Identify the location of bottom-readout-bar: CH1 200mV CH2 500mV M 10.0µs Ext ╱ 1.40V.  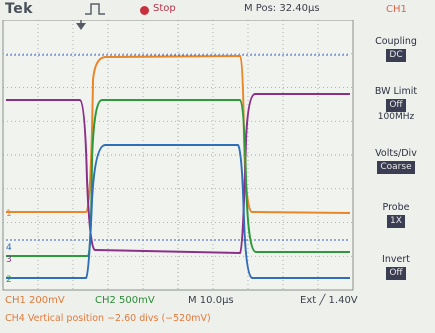
(217, 302).